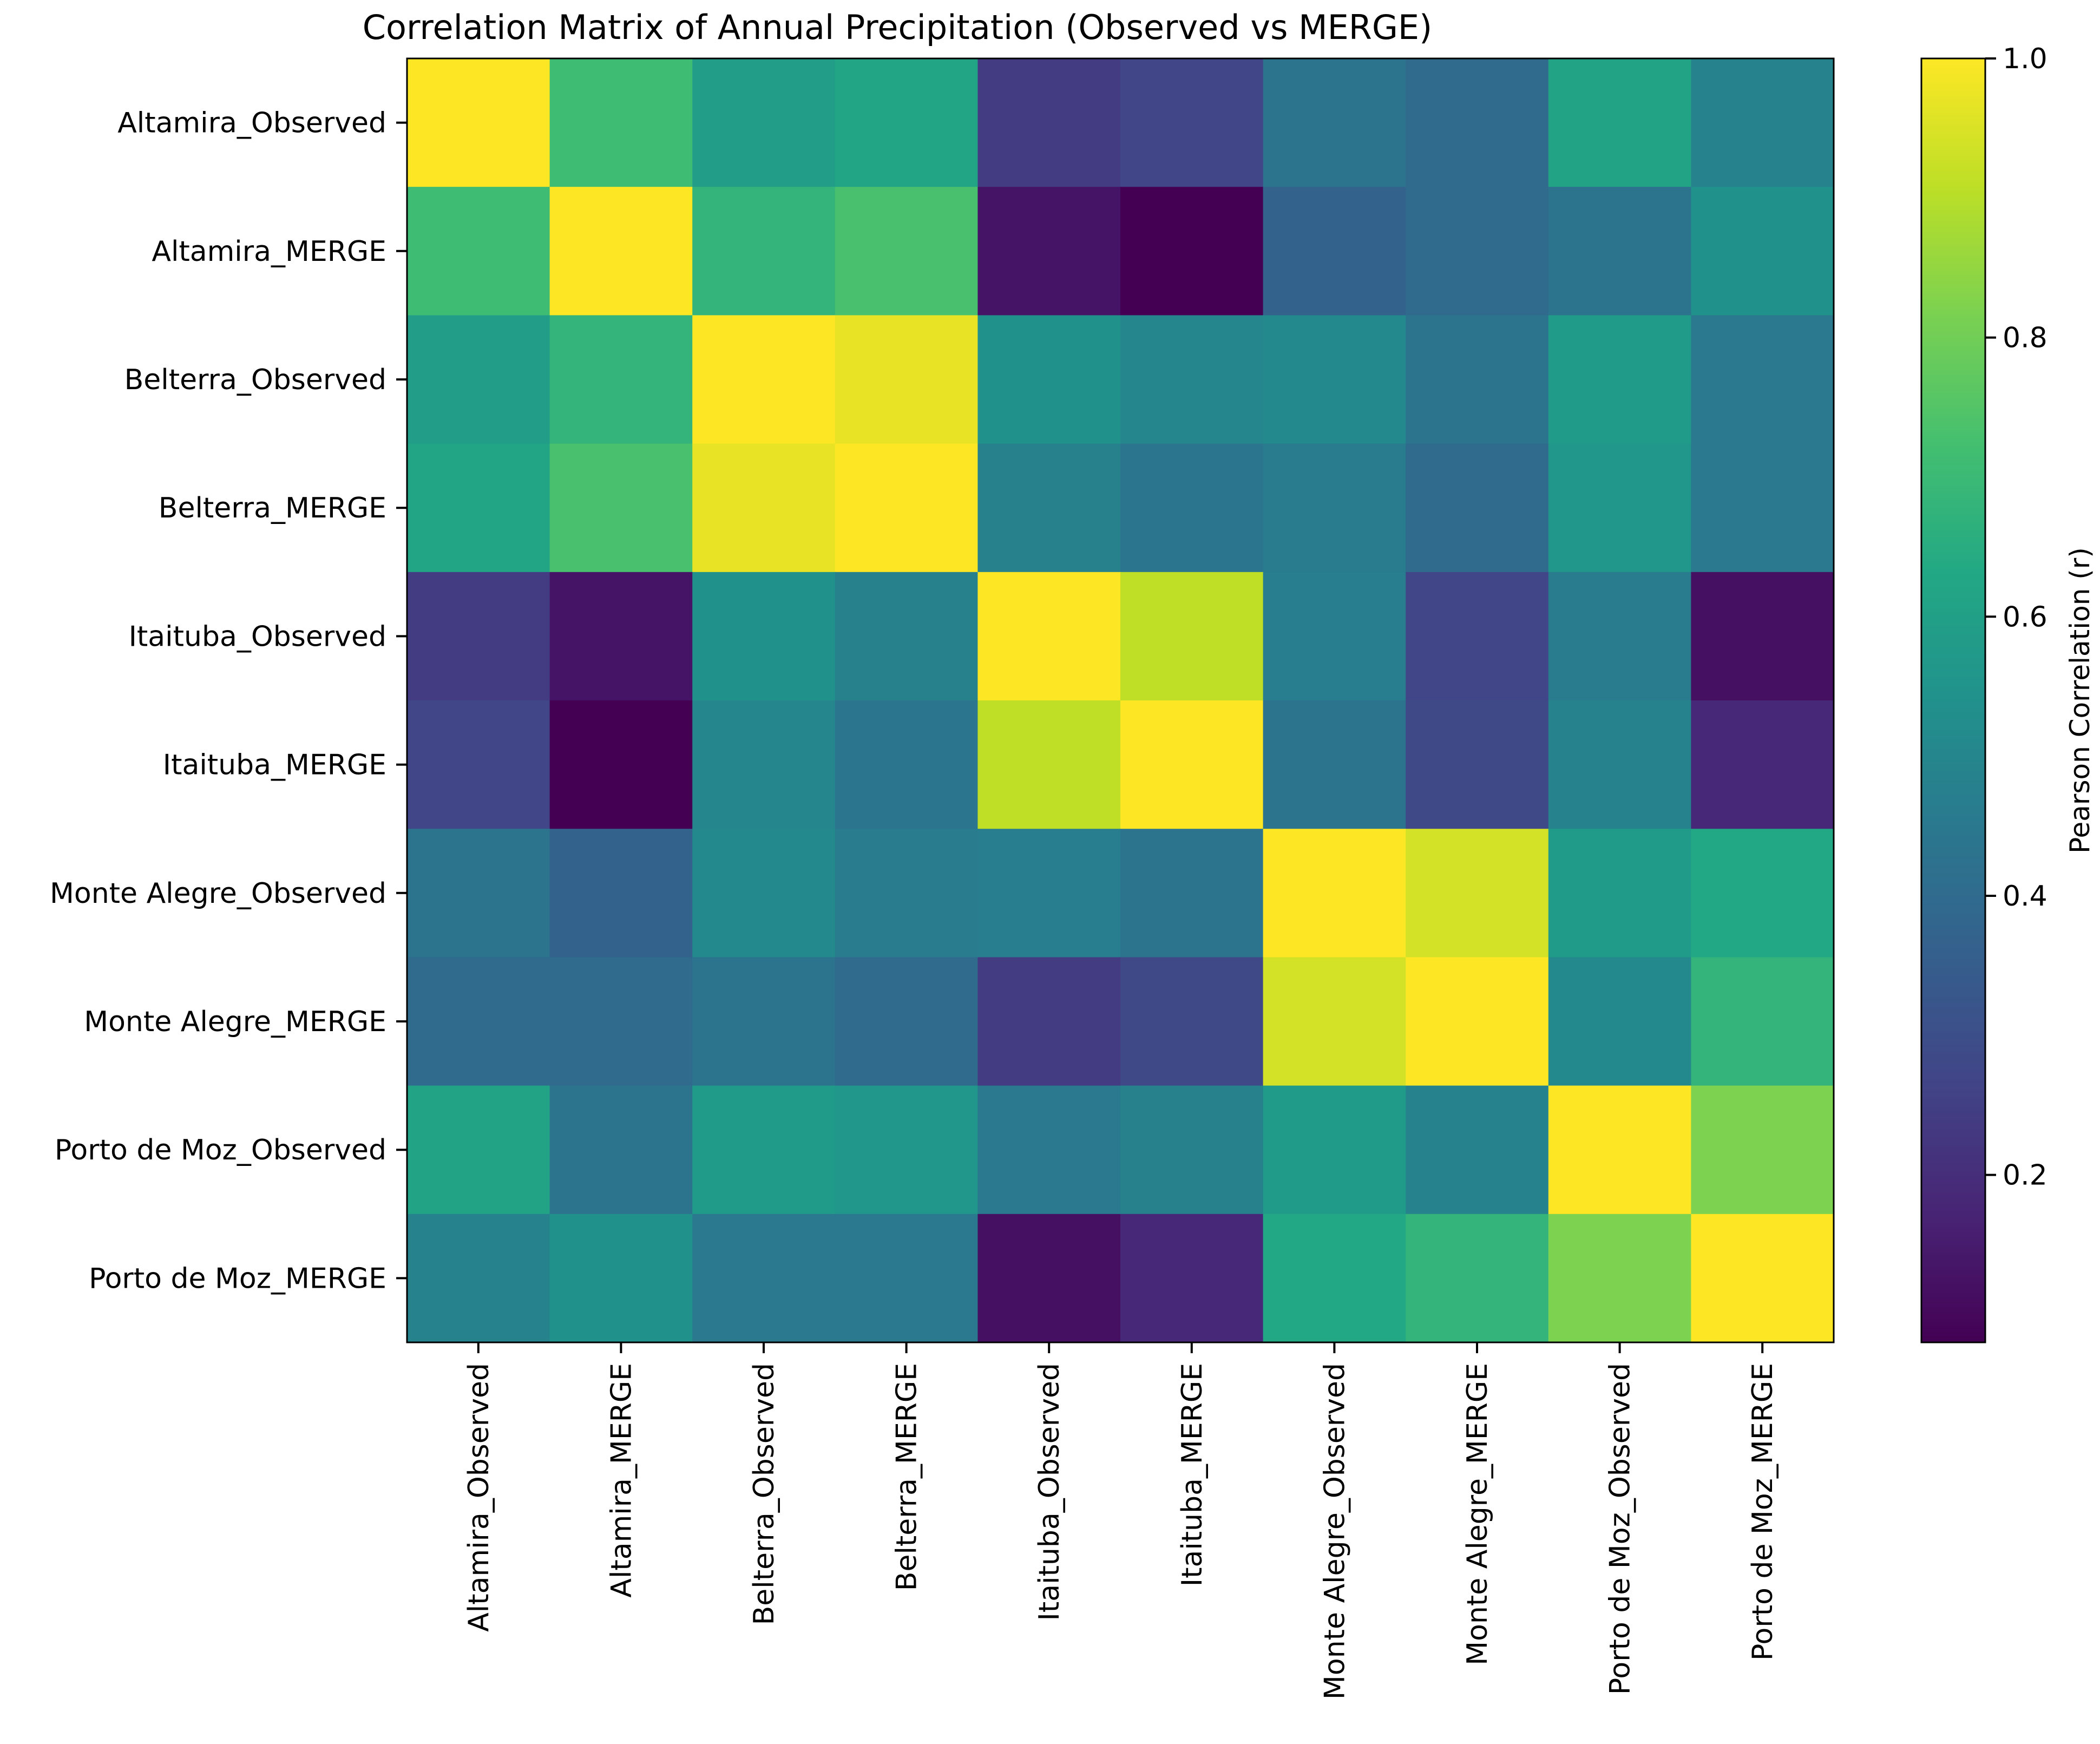  Describe the element at coordinates (237, 1278) in the screenshot. I see `row-tick-label: Porto de Moz_MERGE` at that location.